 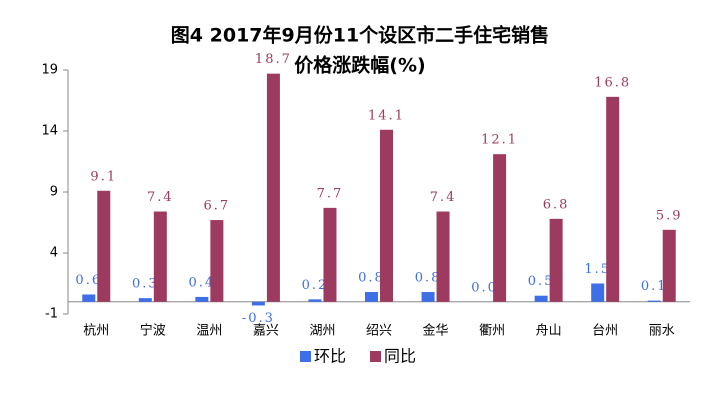 I want to click on x-tick-label: 舟山, so click(x=549, y=331).